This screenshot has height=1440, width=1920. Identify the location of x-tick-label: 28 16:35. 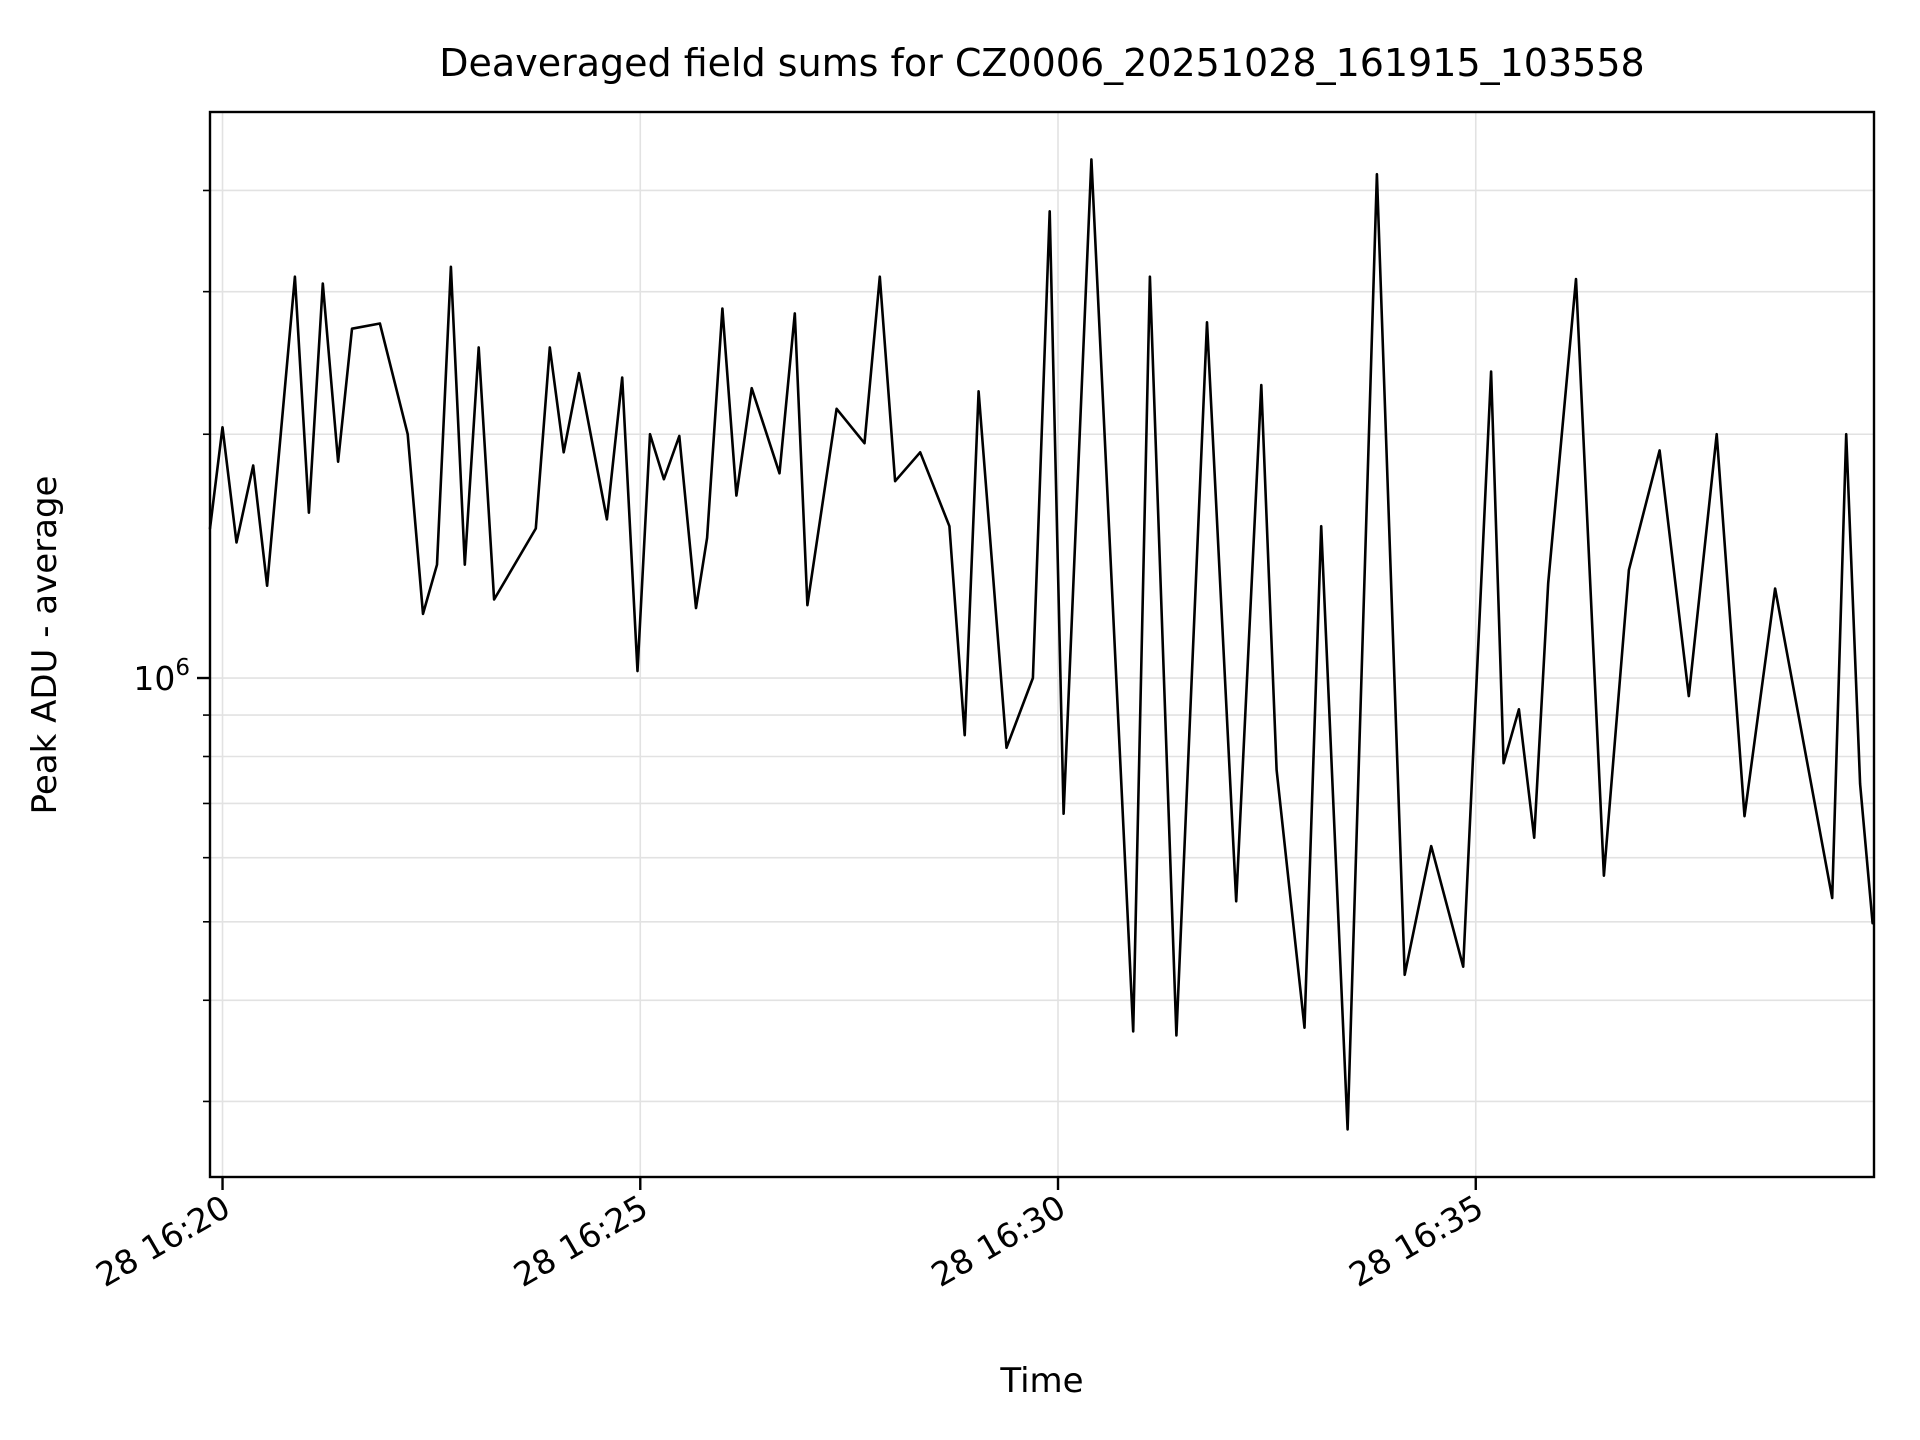
(1415, 1241).